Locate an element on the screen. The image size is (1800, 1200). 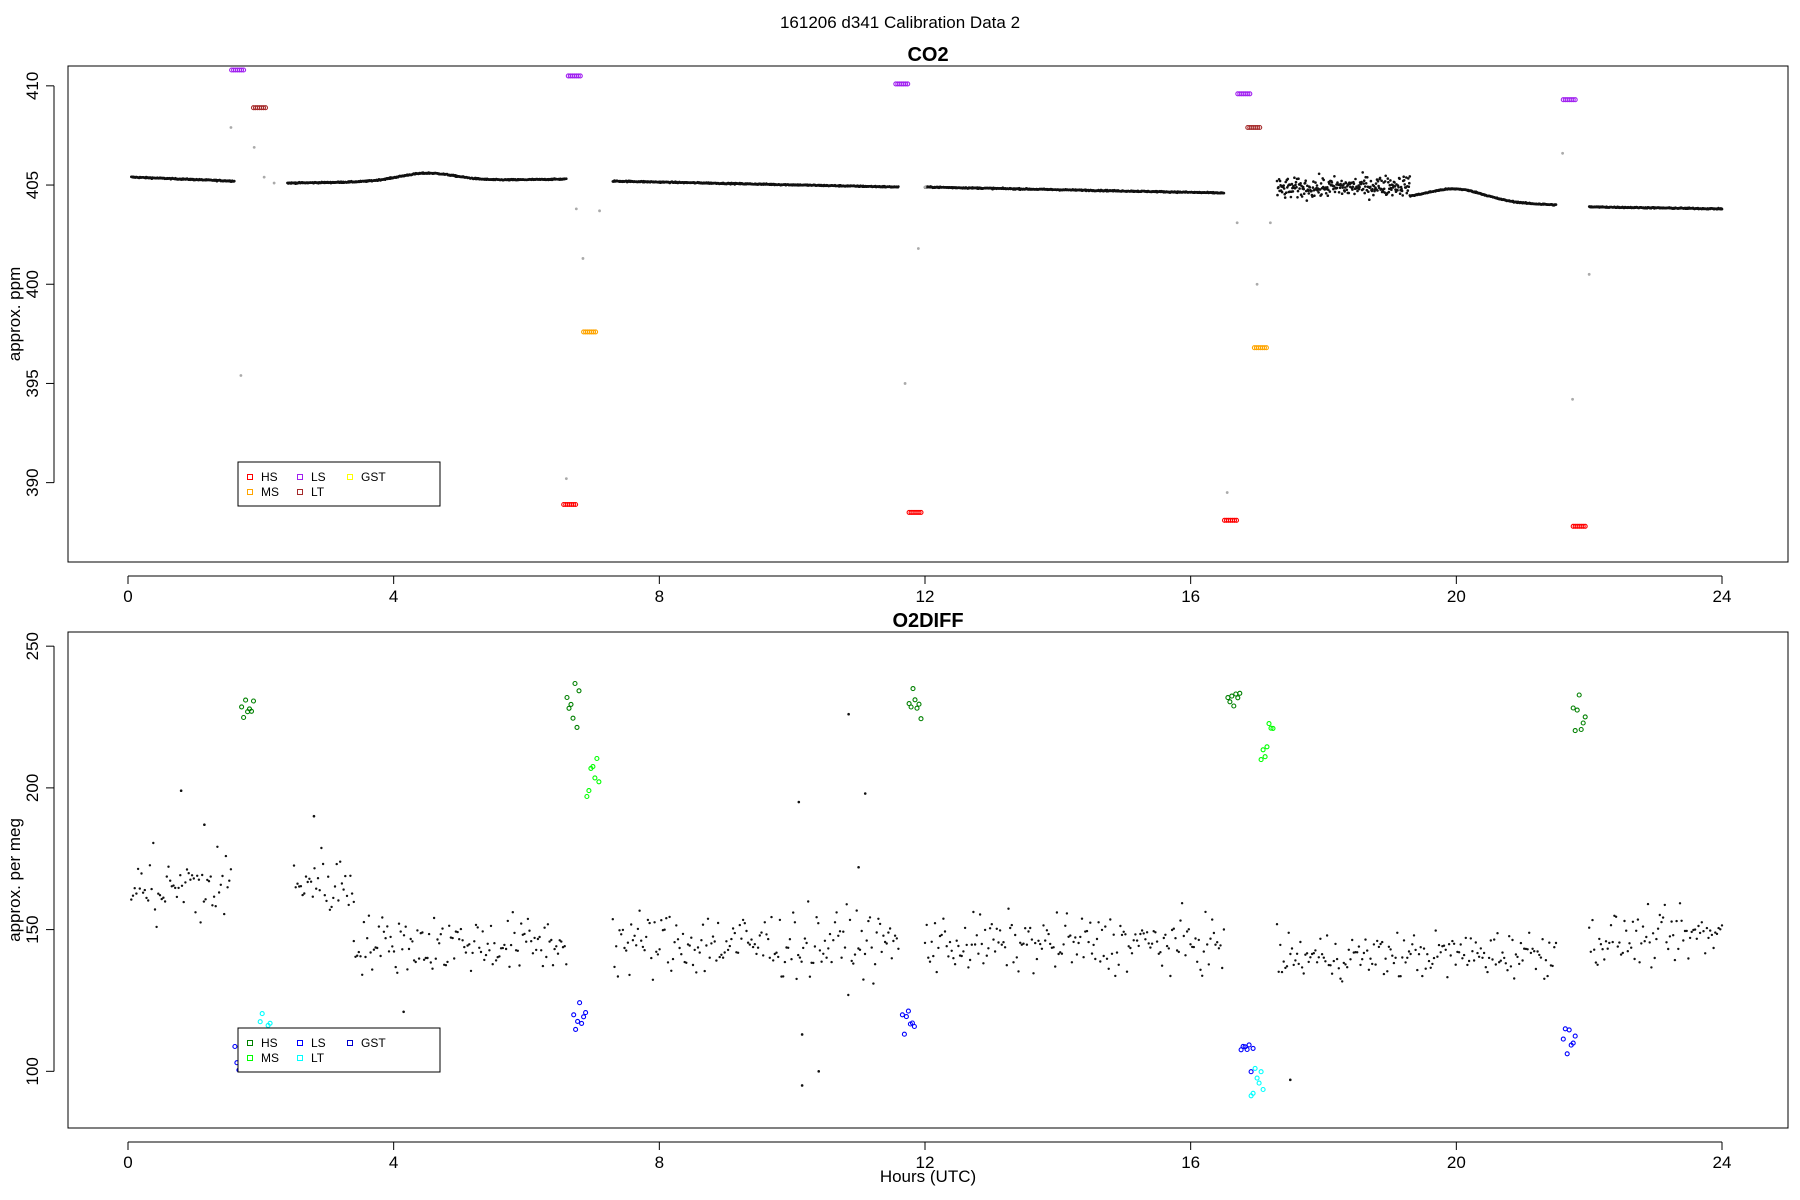
legend-label-gst: GST is located at coordinates (373, 1043).